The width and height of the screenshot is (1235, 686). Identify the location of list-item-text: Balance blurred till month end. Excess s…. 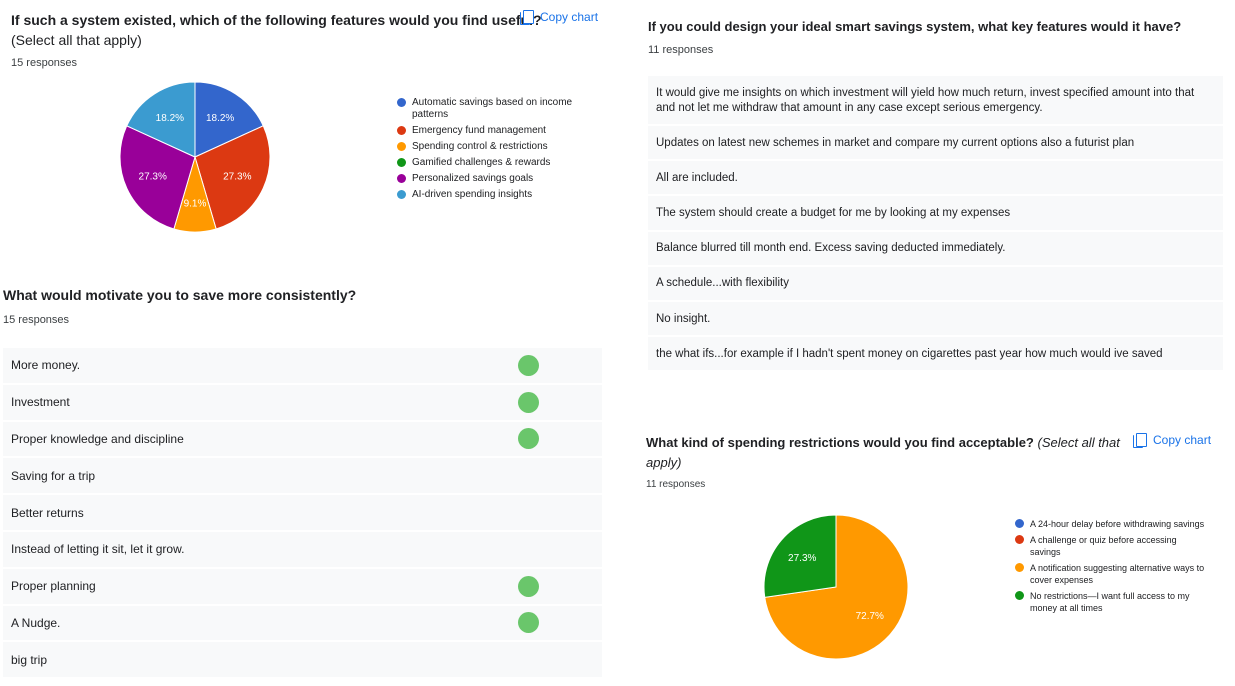
(831, 248).